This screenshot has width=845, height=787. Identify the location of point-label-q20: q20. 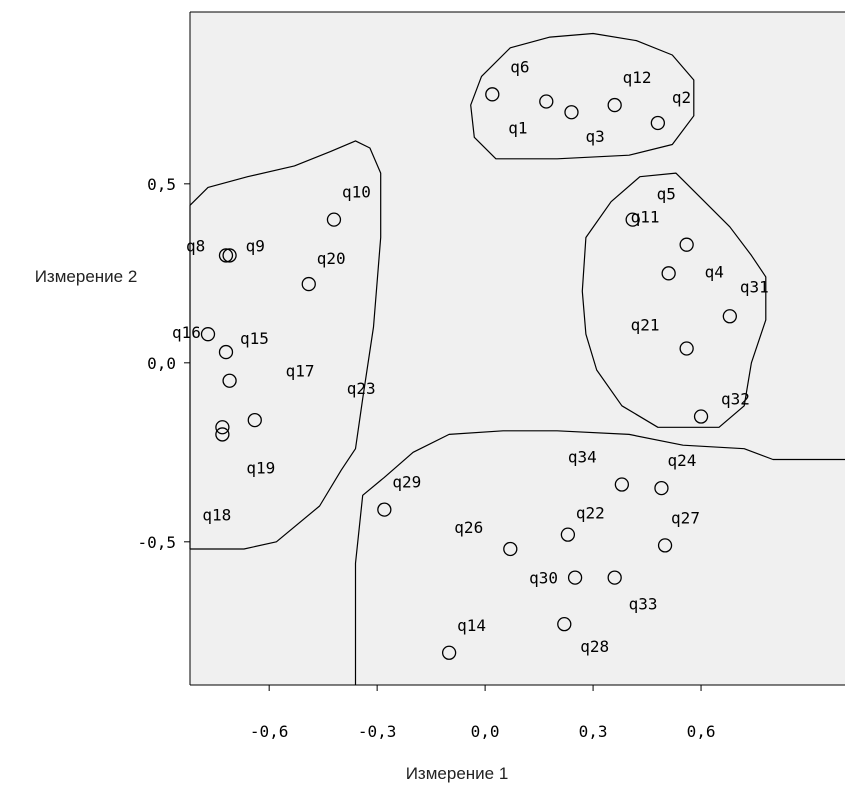
(331, 258).